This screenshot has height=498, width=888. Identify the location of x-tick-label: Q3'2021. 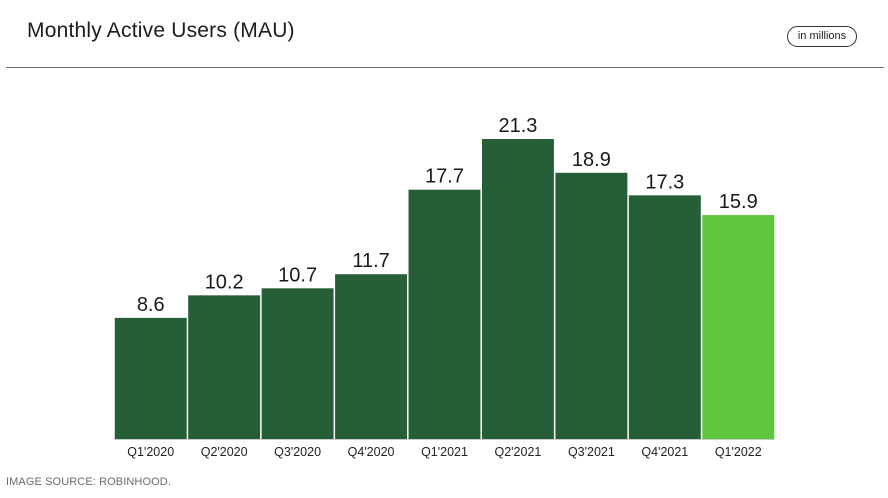
(591, 452).